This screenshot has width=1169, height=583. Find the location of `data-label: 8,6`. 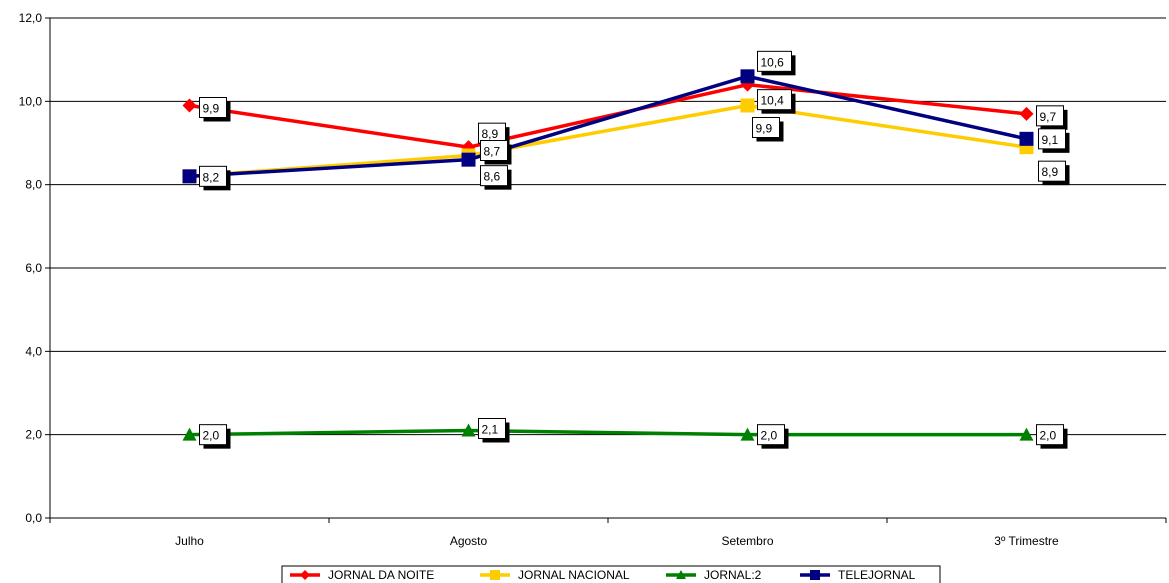

data-label: 8,6 is located at coordinates (492, 177).